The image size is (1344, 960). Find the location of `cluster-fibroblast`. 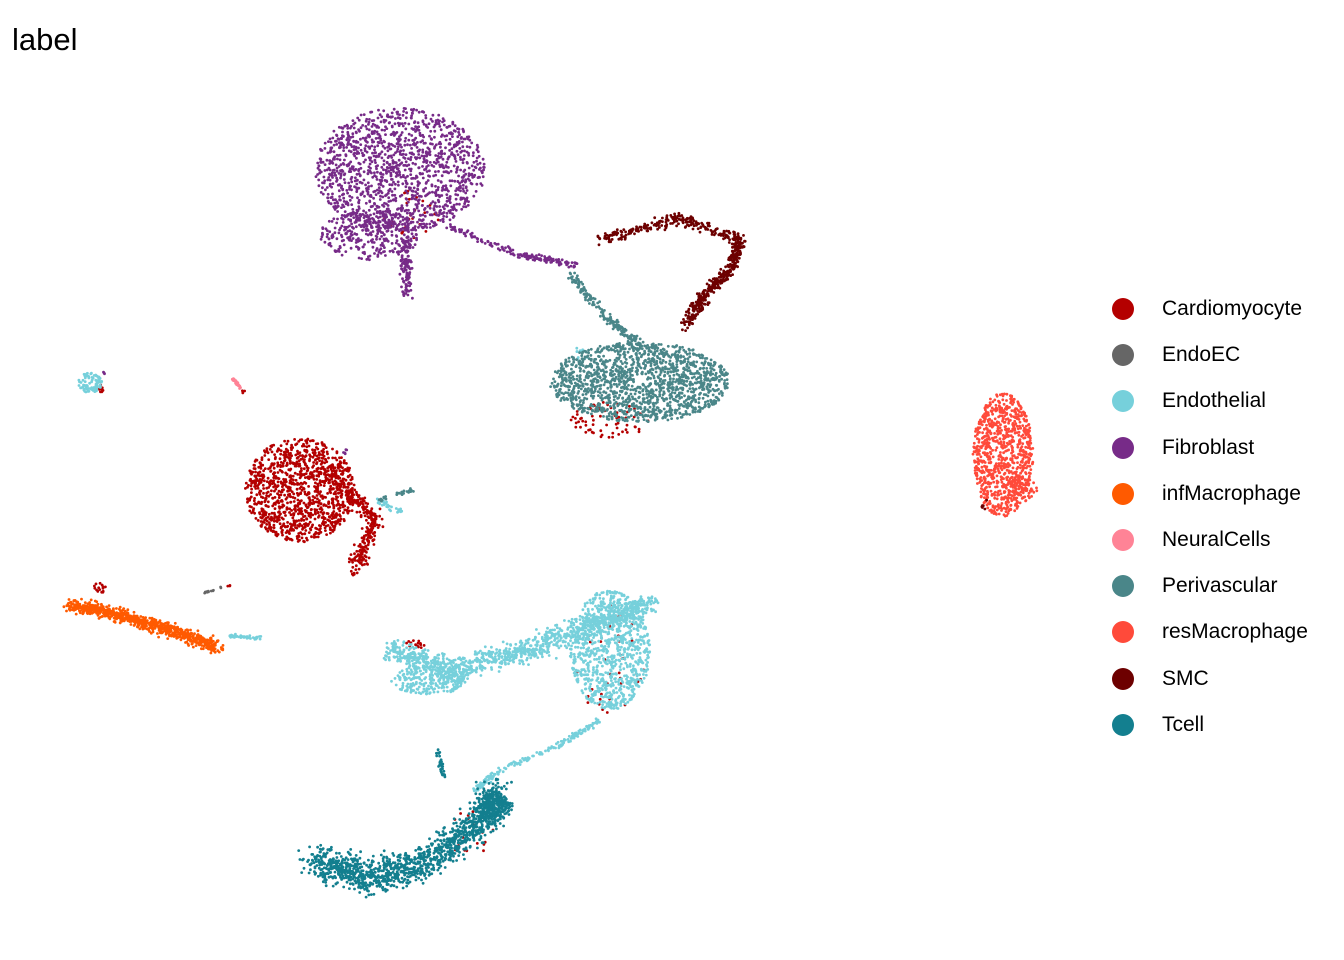

cluster-fibroblast is located at coordinates (340, 281).